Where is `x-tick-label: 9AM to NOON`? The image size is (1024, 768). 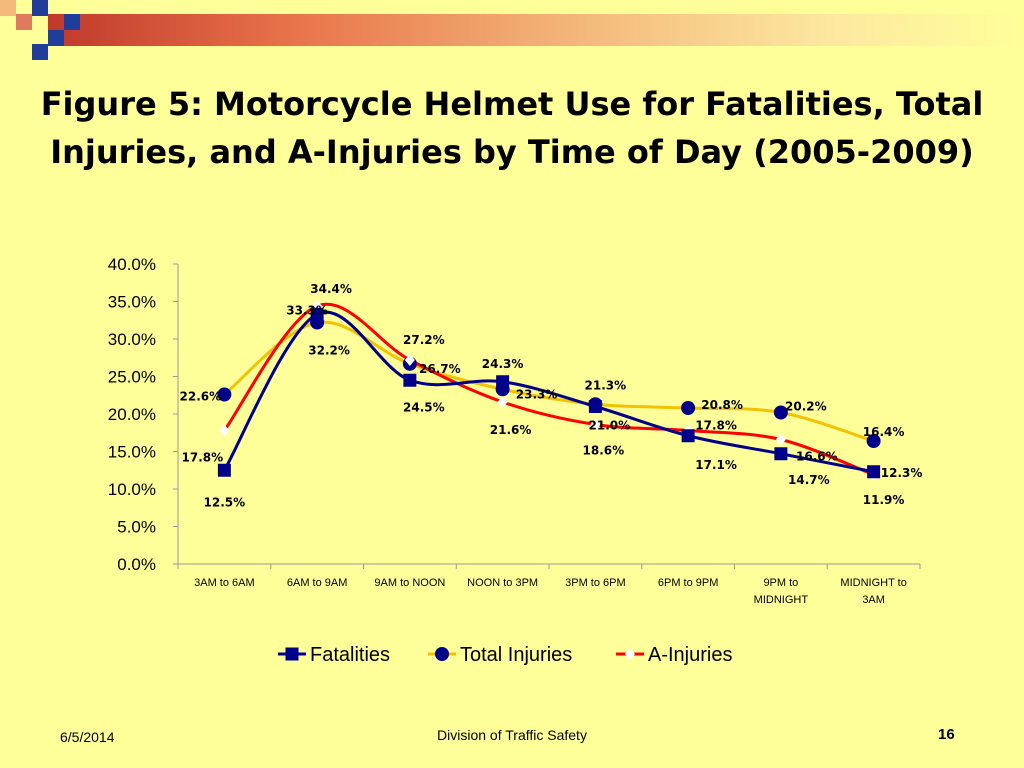
x-tick-label: 9AM to NOON is located at coordinates (409, 583).